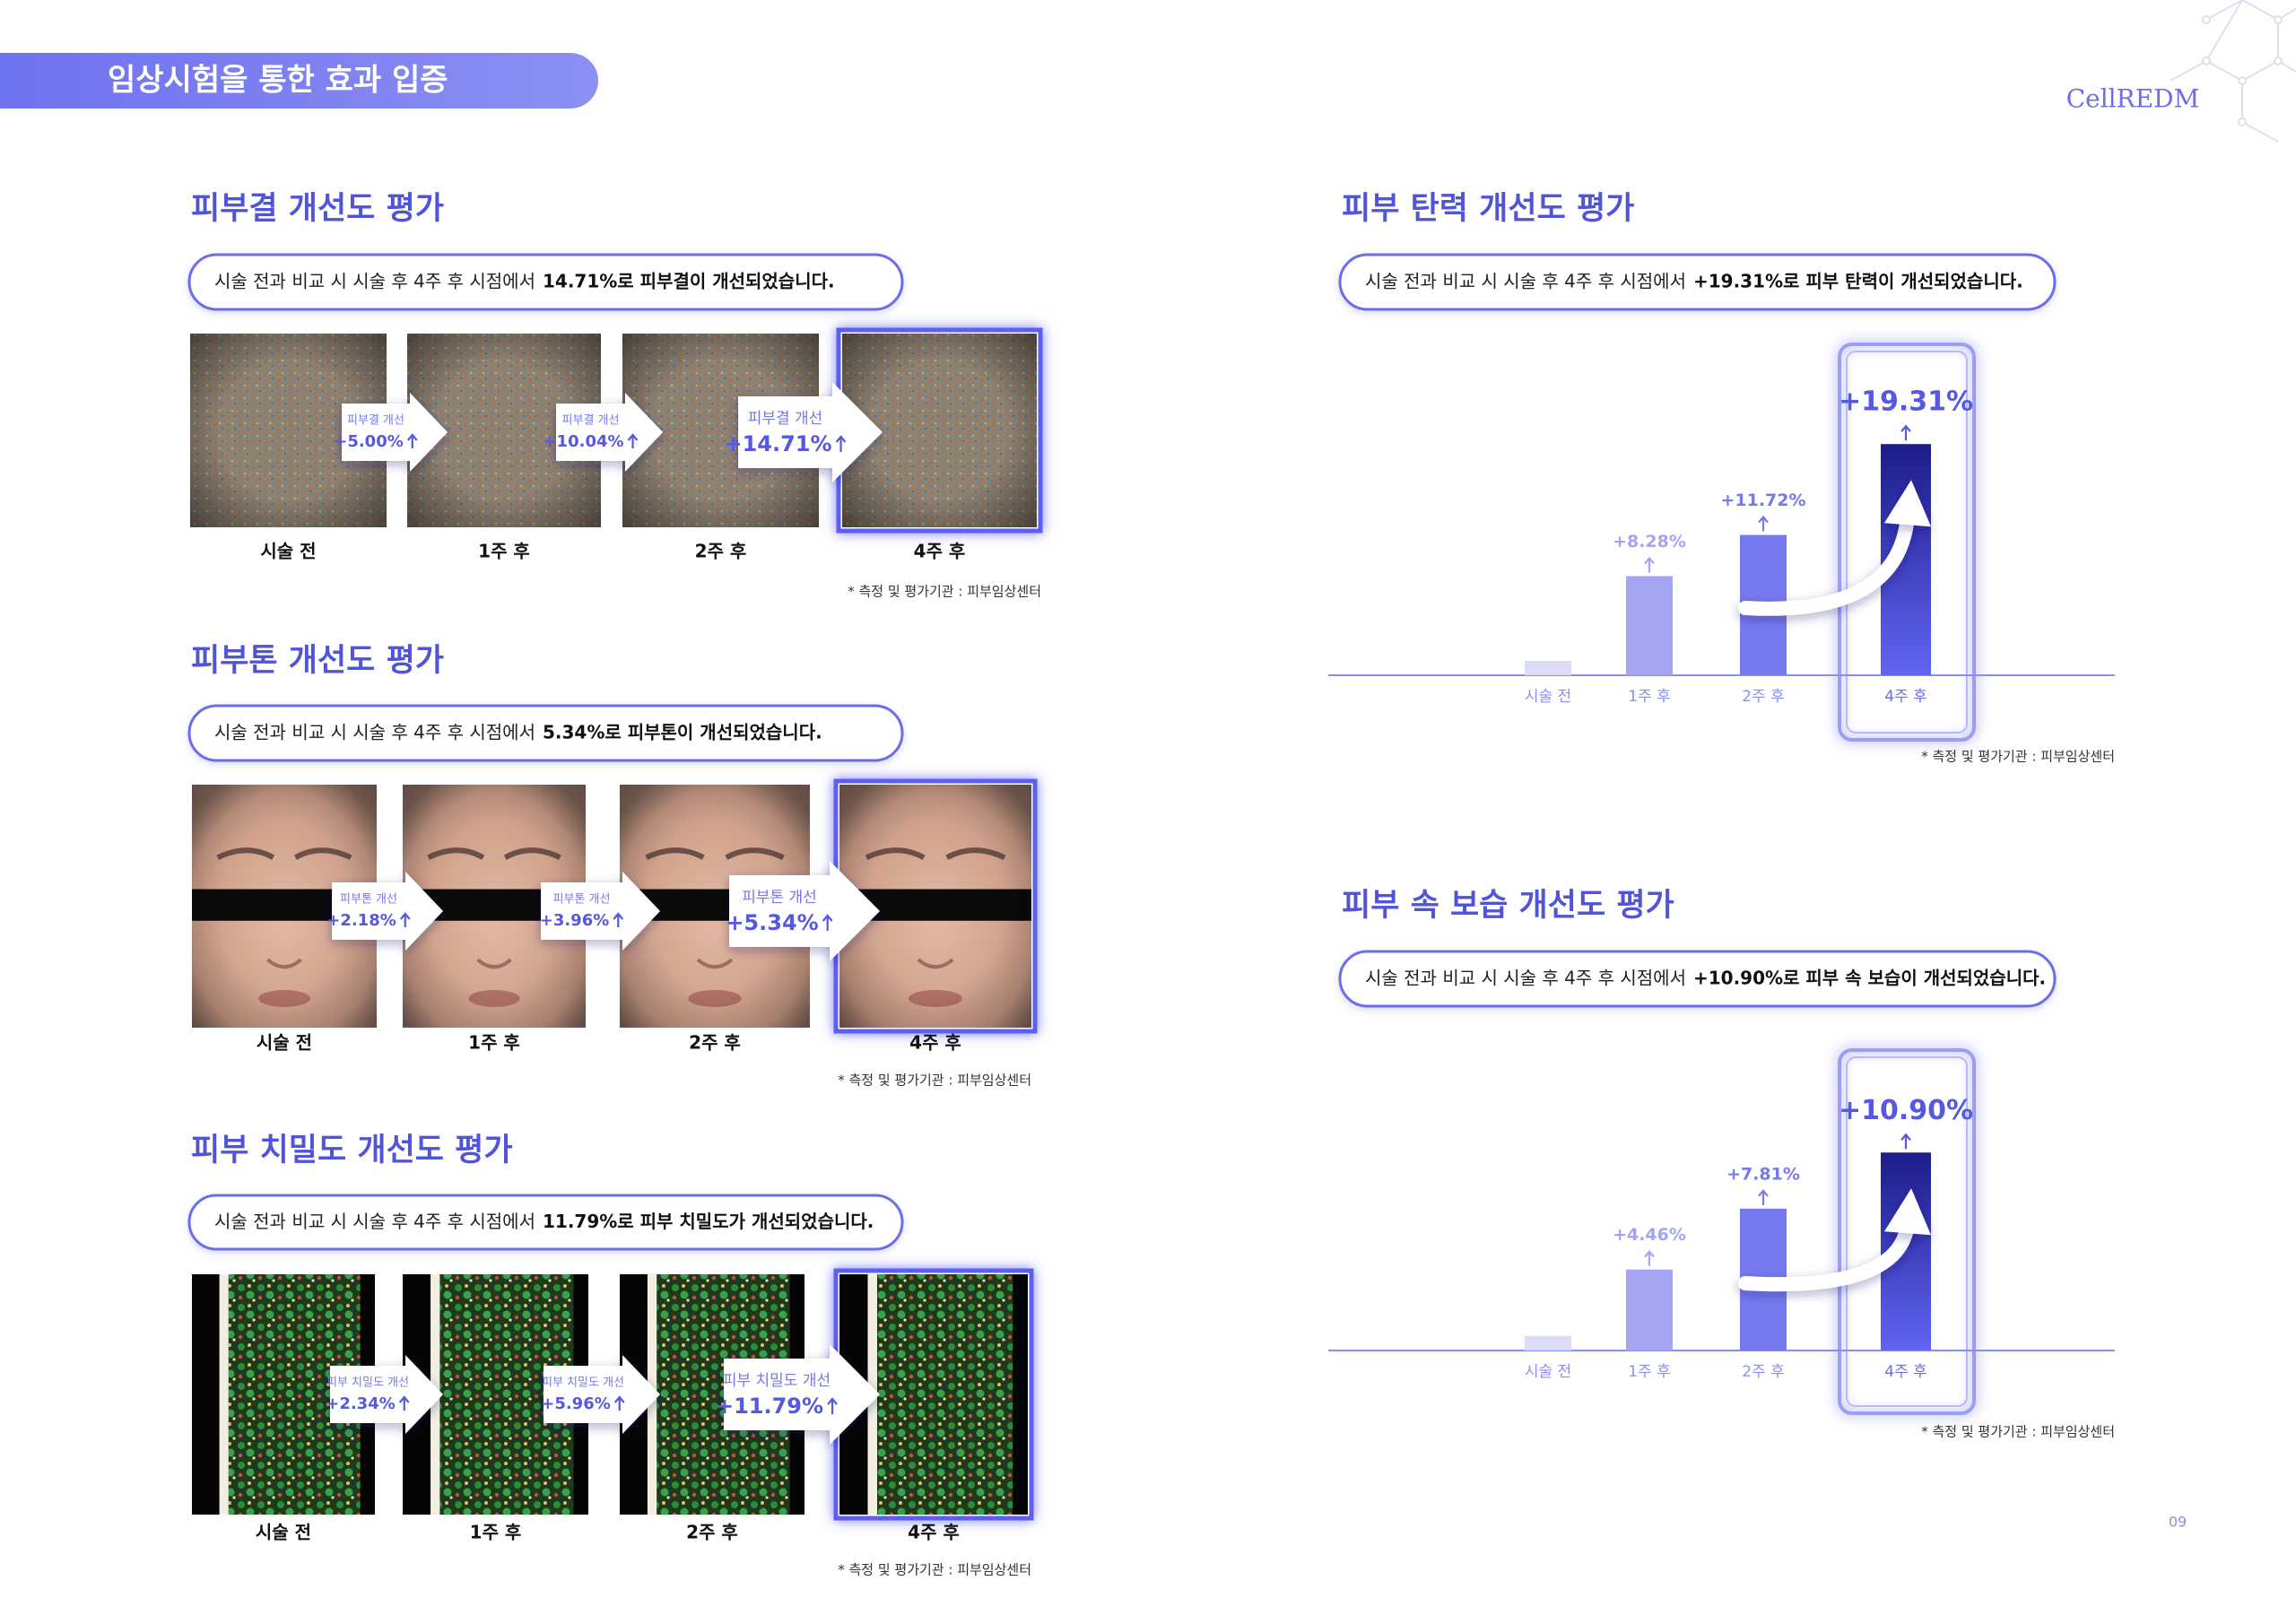  Describe the element at coordinates (945, 1394) in the screenshot. I see `density-band` at that location.